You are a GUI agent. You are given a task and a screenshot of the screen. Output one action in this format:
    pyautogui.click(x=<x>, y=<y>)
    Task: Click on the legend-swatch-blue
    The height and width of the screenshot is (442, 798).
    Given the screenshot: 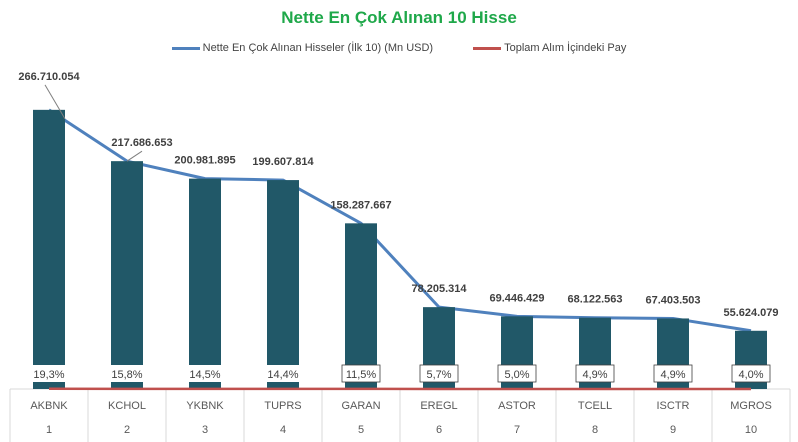 What is the action you would take?
    pyautogui.click(x=185, y=48)
    